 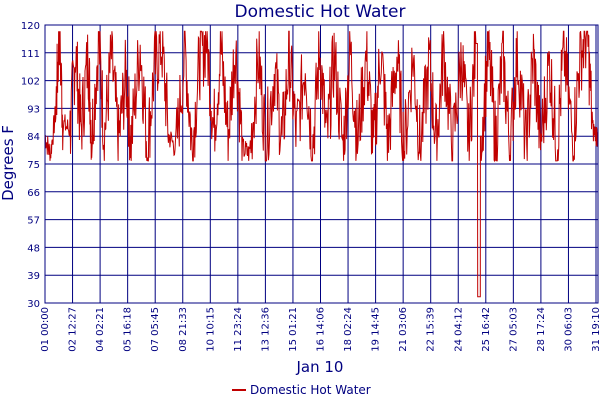 What do you see at coordinates (265, 329) in the screenshot?
I see `x-tick-label: 13 12:36` at bounding box center [265, 329].